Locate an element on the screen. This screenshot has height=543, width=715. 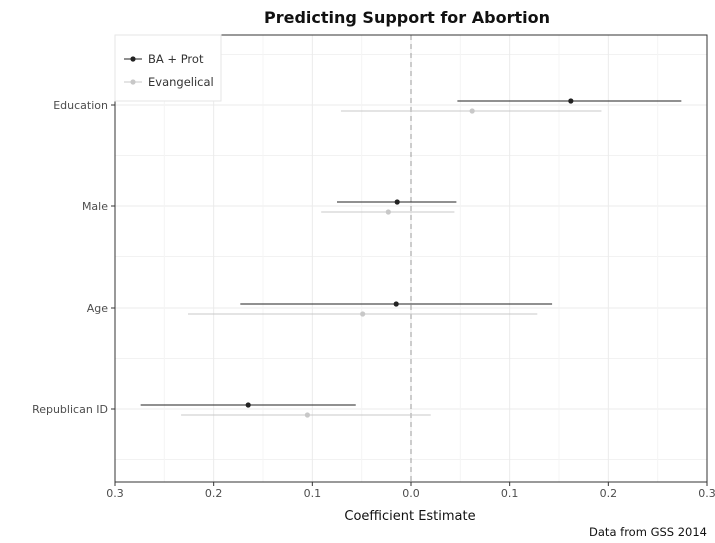
x-axis-title: Coefficient Estimate is located at coordinates (409, 516).